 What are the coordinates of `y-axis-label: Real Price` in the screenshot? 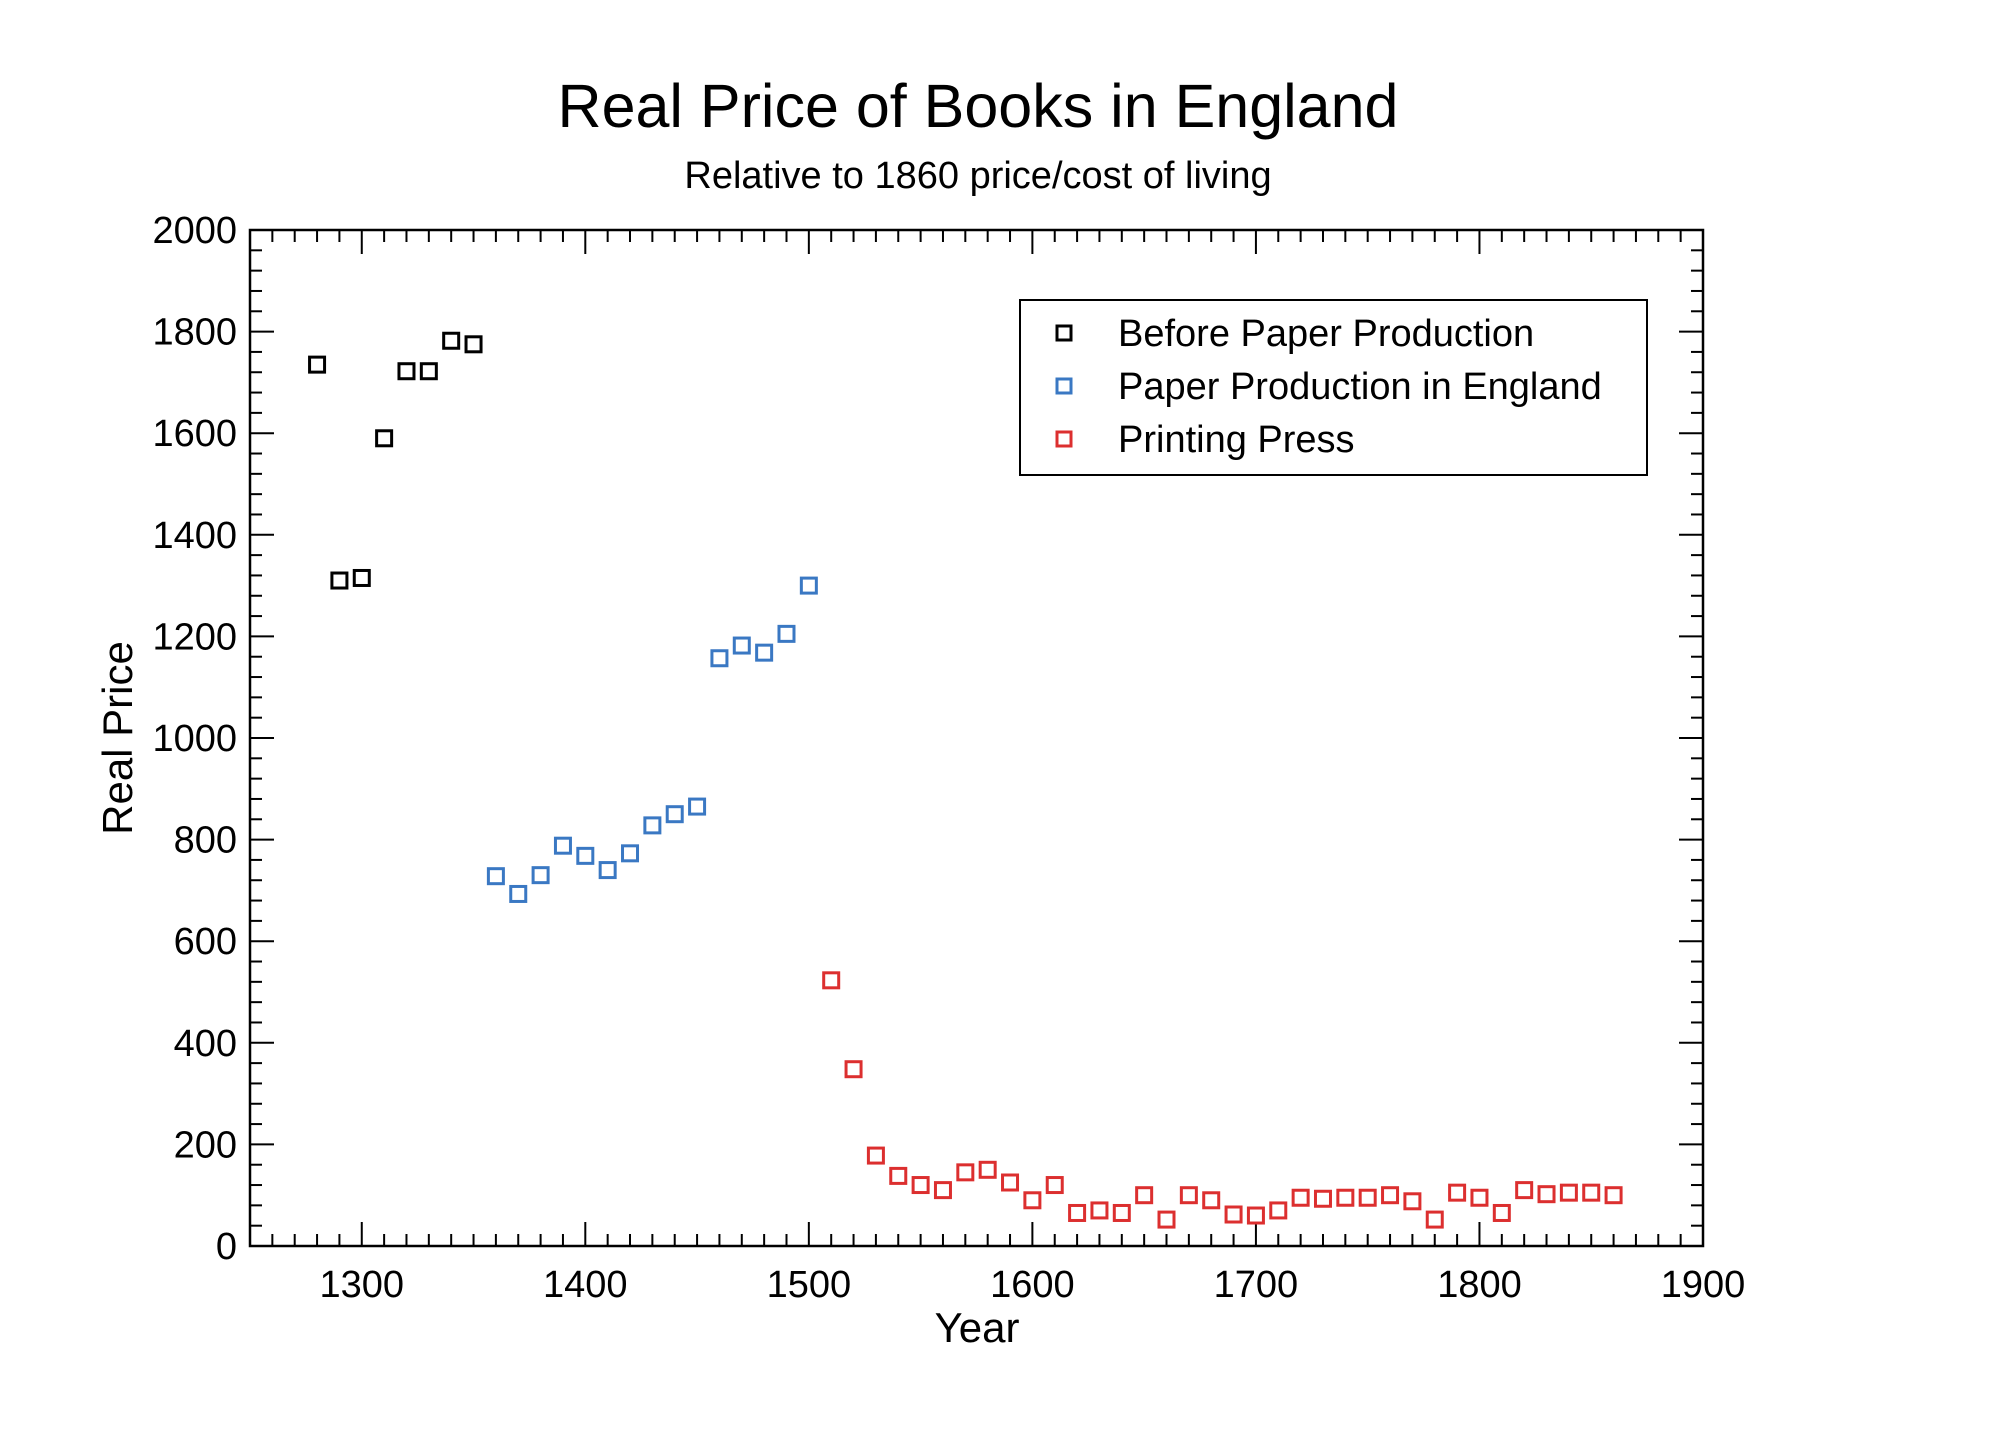 It's located at (117, 738).